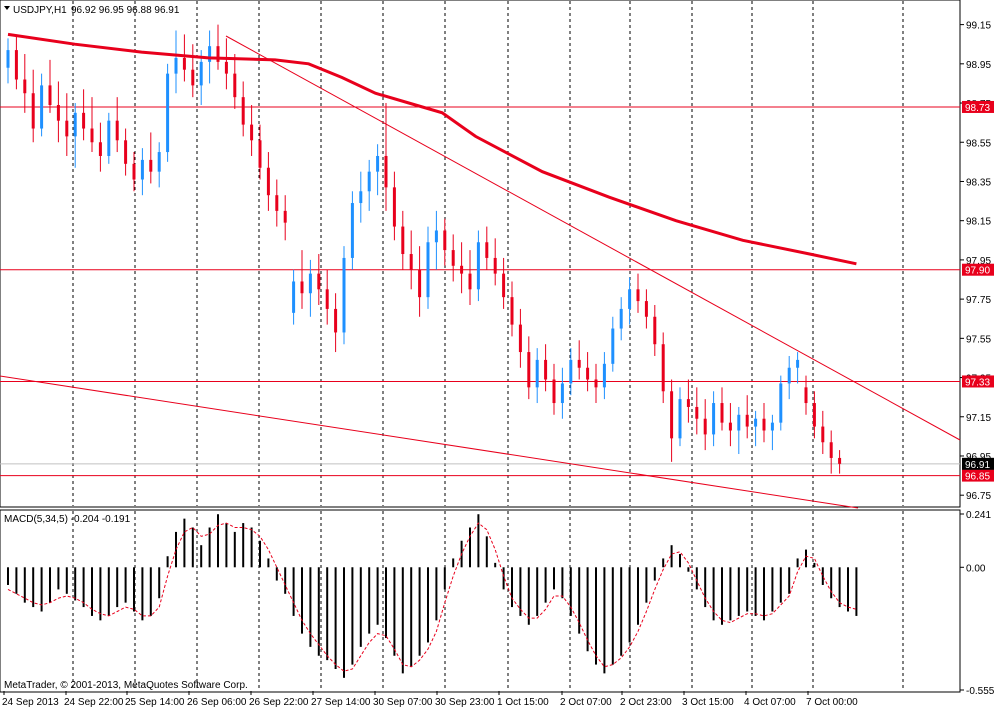  Describe the element at coordinates (125, 10) in the screenshot. I see `ohlc-values: 96.92 96.95 96.88 96.91` at that location.